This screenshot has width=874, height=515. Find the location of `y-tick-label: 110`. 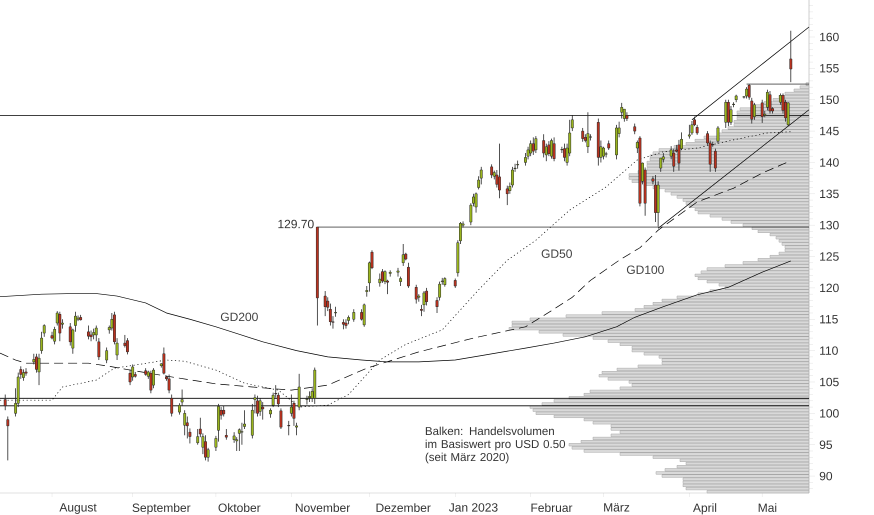

y-tick-label: 110 is located at coordinates (829, 350).